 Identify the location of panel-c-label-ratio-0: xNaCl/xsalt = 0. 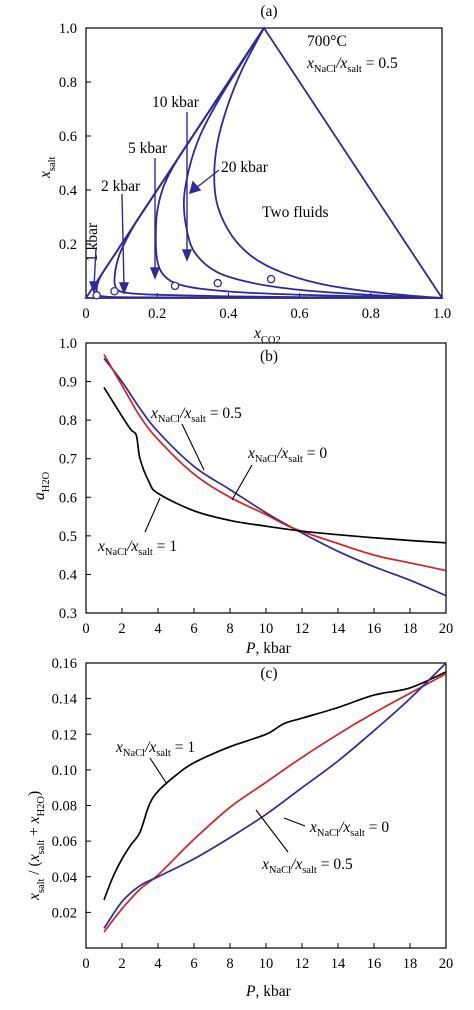
(349, 829).